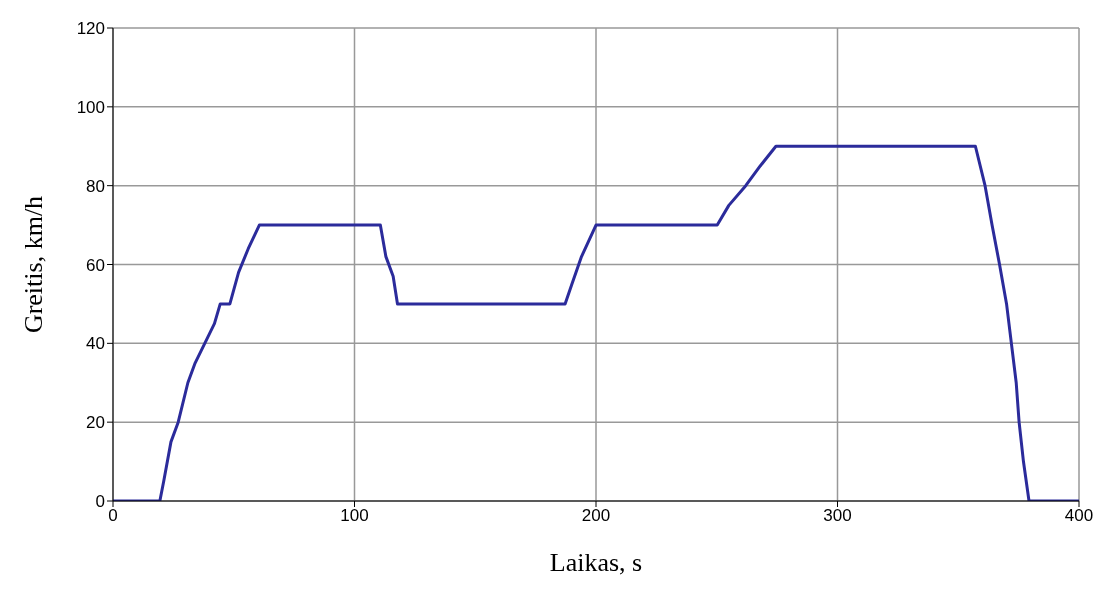 The width and height of the screenshot is (1112, 599). Describe the element at coordinates (95, 344) in the screenshot. I see `y-tick-label: 40` at that location.